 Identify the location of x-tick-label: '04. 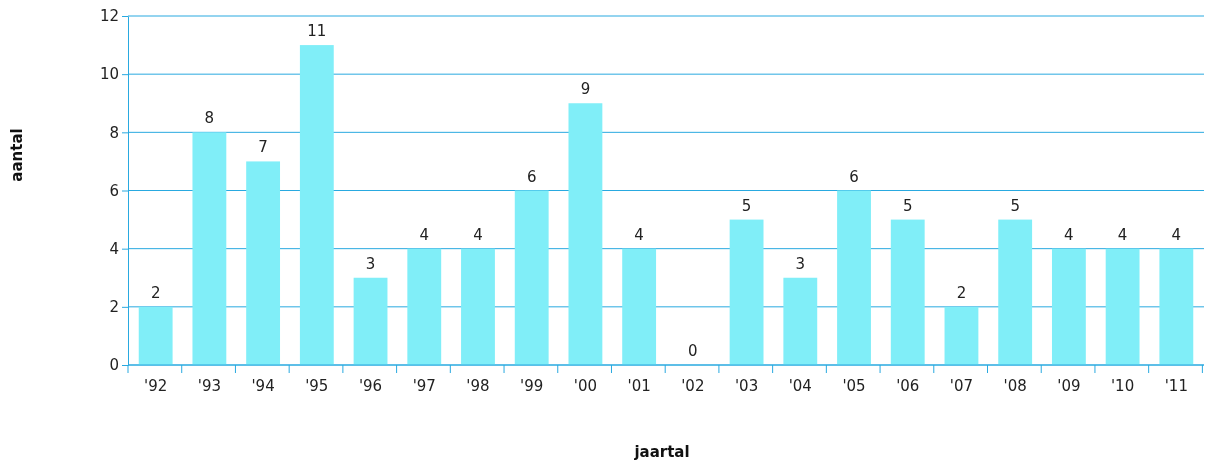
(800, 386).